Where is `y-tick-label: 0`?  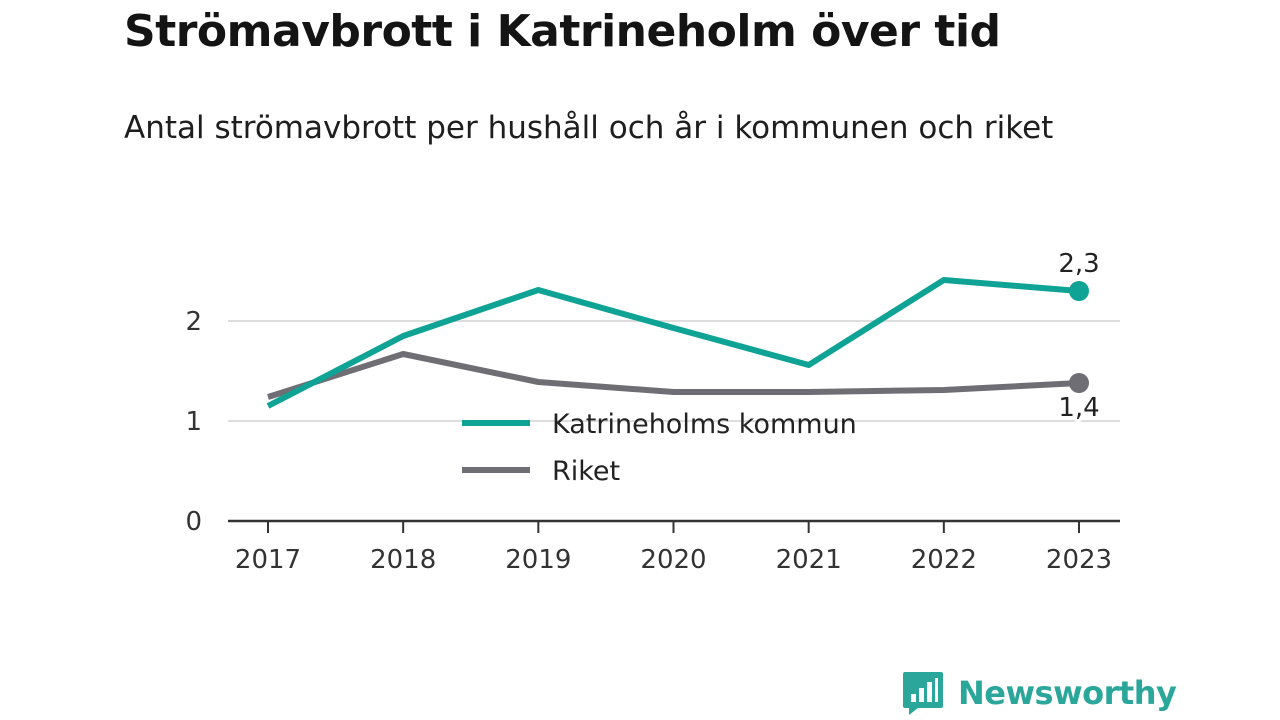
y-tick-label: 0 is located at coordinates (193, 522).